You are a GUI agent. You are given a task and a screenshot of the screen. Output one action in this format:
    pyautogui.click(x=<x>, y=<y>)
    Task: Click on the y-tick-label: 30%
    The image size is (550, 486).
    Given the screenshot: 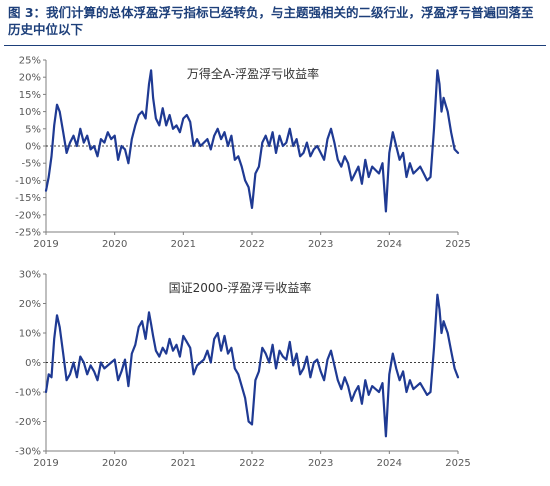 What is the action you would take?
    pyautogui.click(x=30, y=275)
    